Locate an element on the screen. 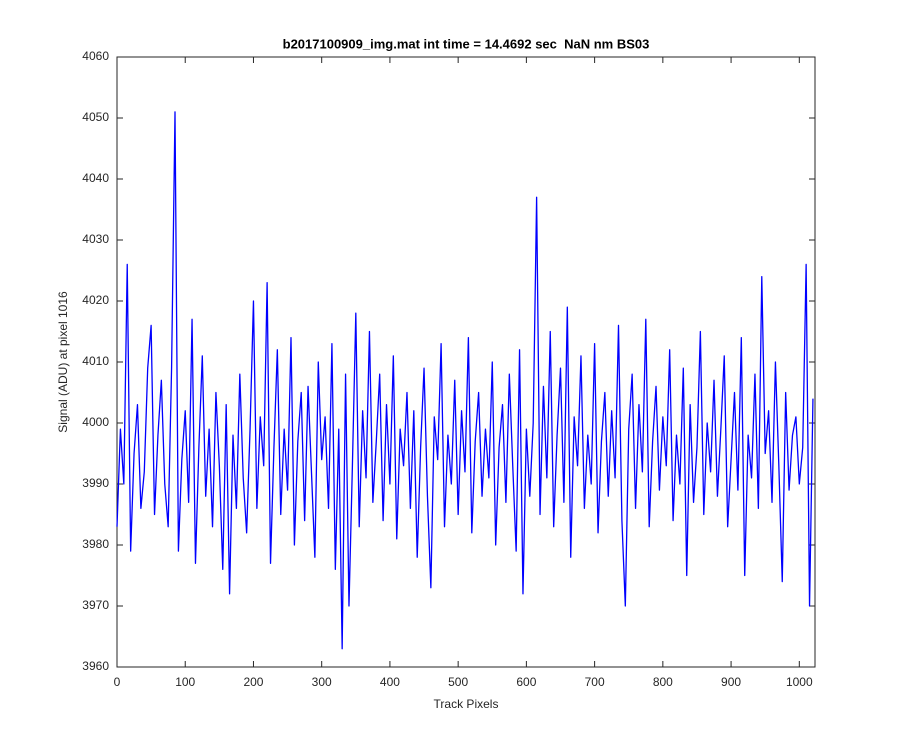 This screenshot has height=750, width=900. y-axis-label: Signal (ADU) at pixel 1016 is located at coordinates (63, 362).